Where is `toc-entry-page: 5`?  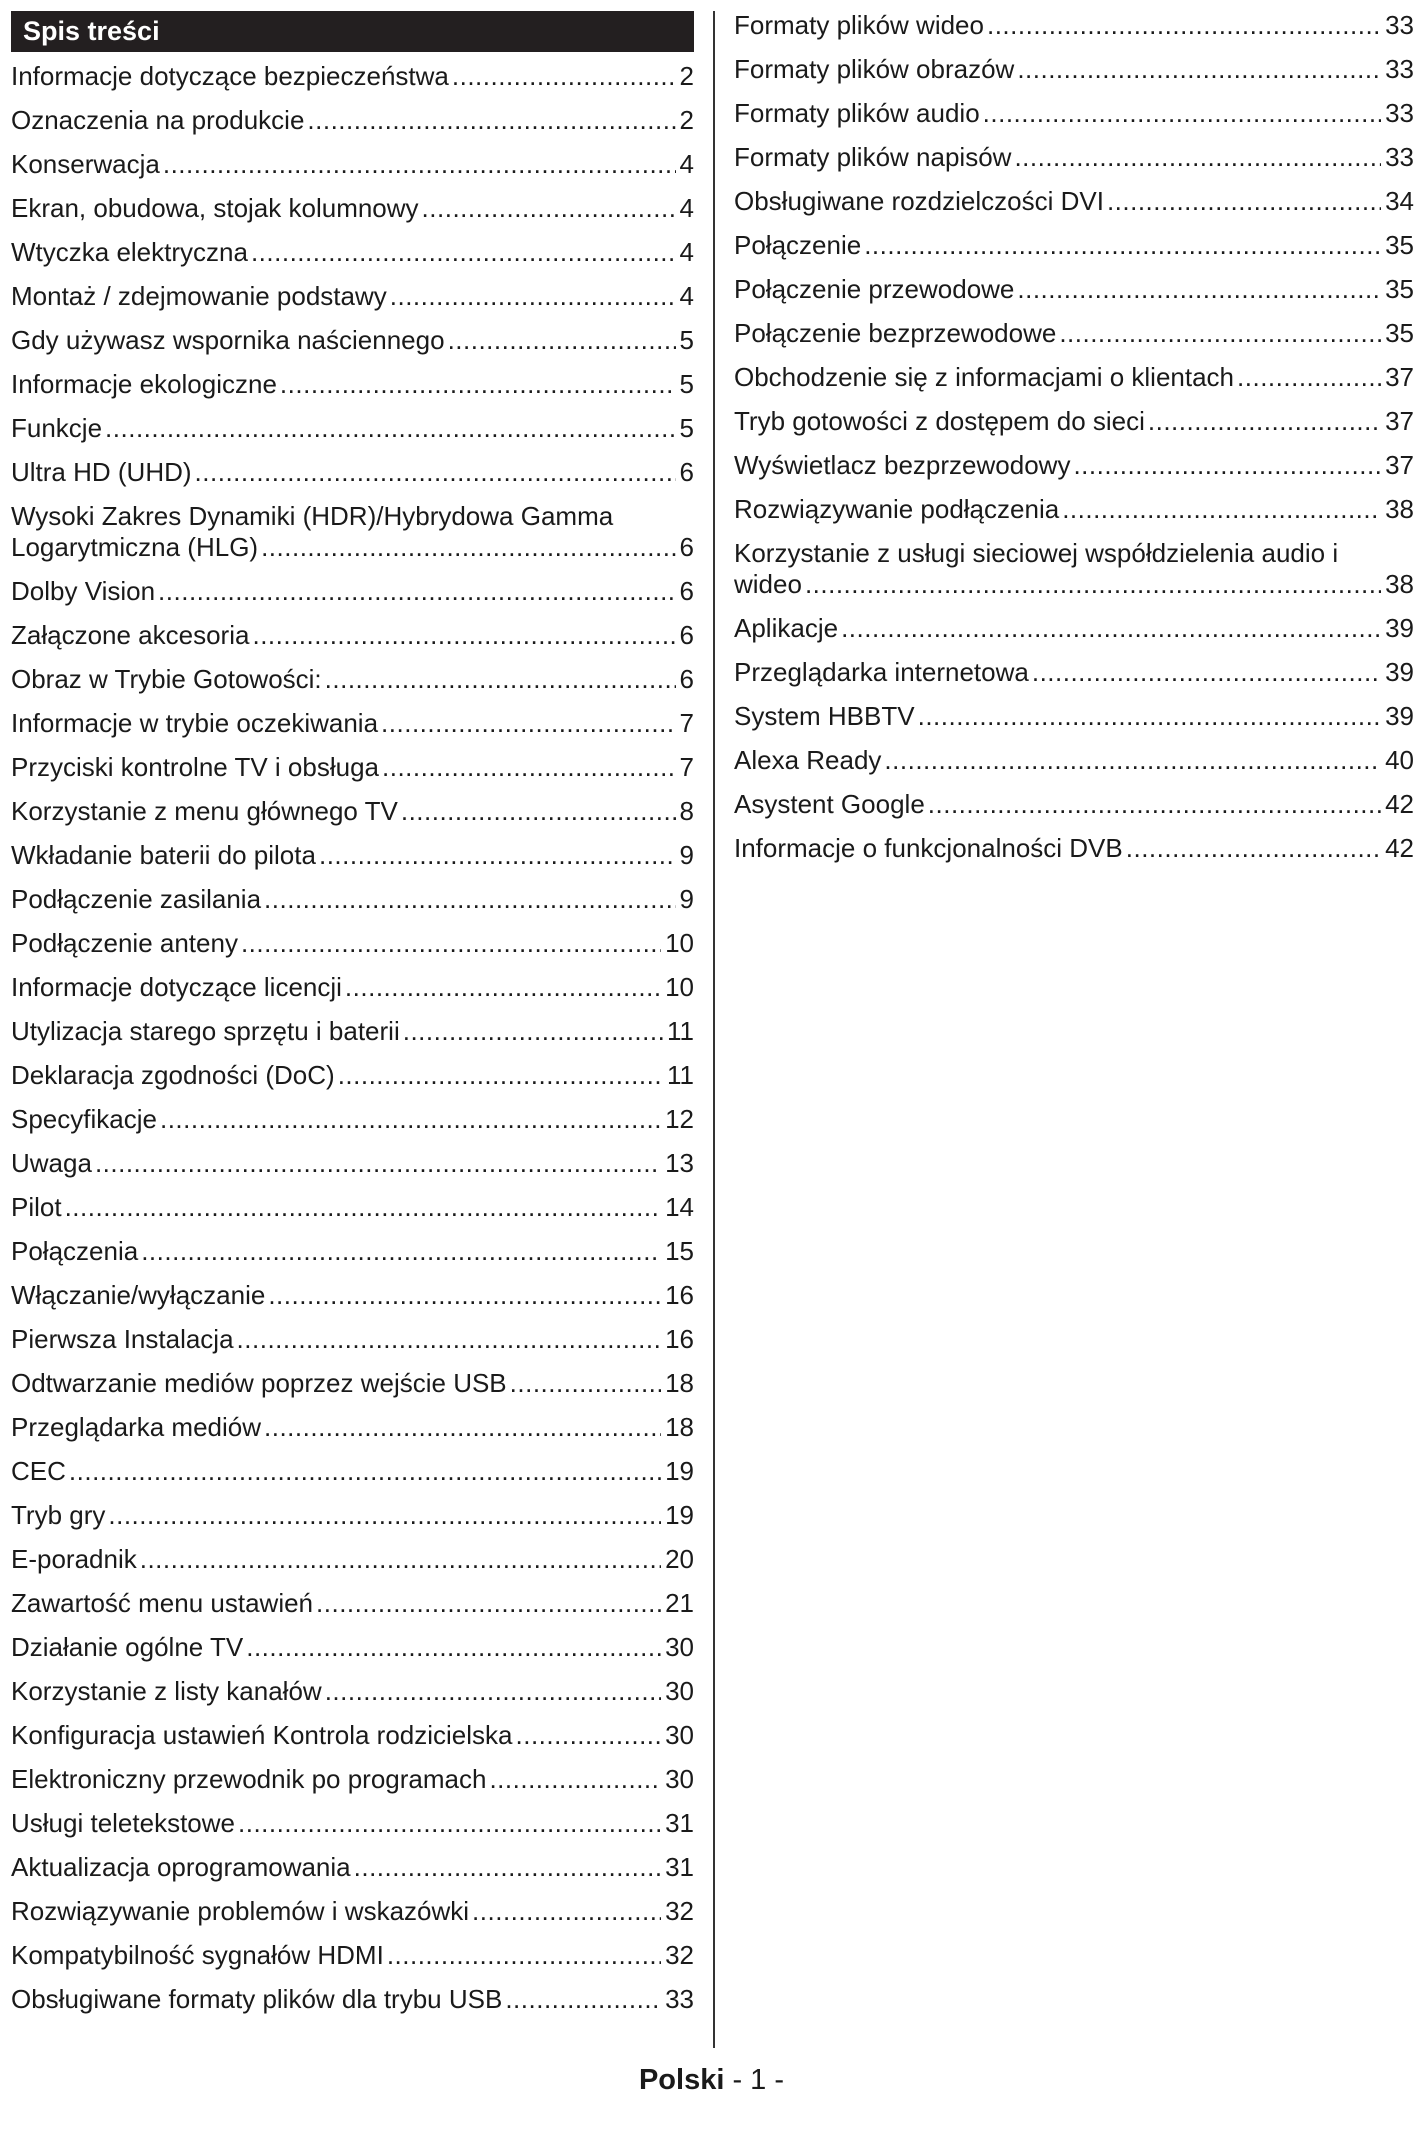
toc-entry-page: 5 is located at coordinates (684, 428).